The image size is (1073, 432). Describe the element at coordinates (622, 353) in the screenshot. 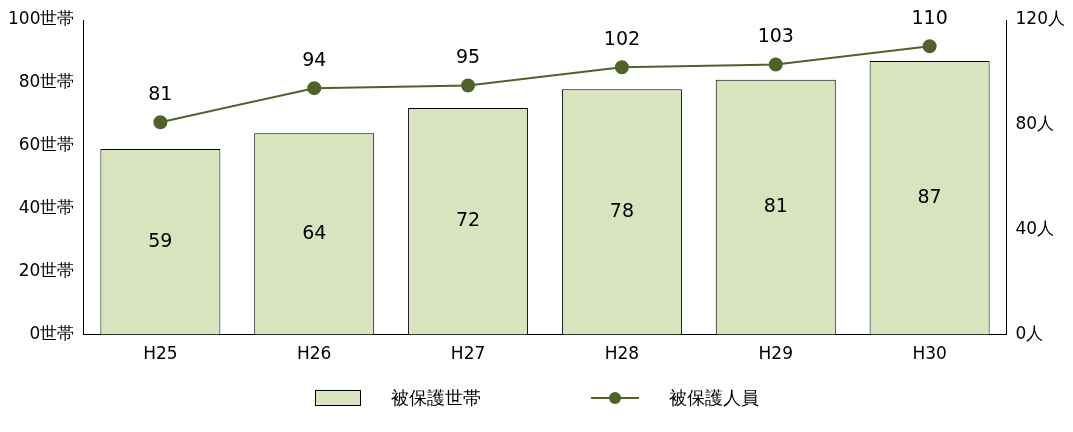

I see `x-tick-label: H28` at that location.